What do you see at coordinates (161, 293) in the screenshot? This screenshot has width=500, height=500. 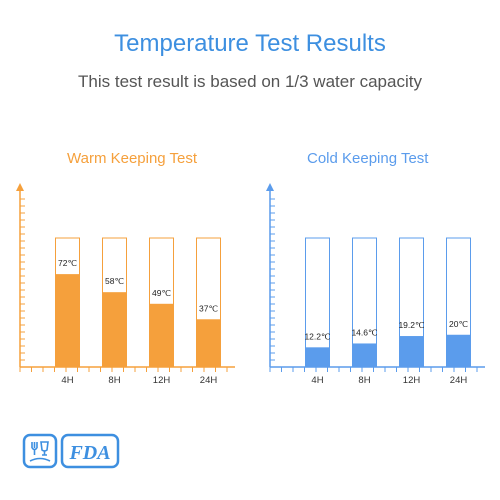 I see `warm-data-label: 49℃` at bounding box center [161, 293].